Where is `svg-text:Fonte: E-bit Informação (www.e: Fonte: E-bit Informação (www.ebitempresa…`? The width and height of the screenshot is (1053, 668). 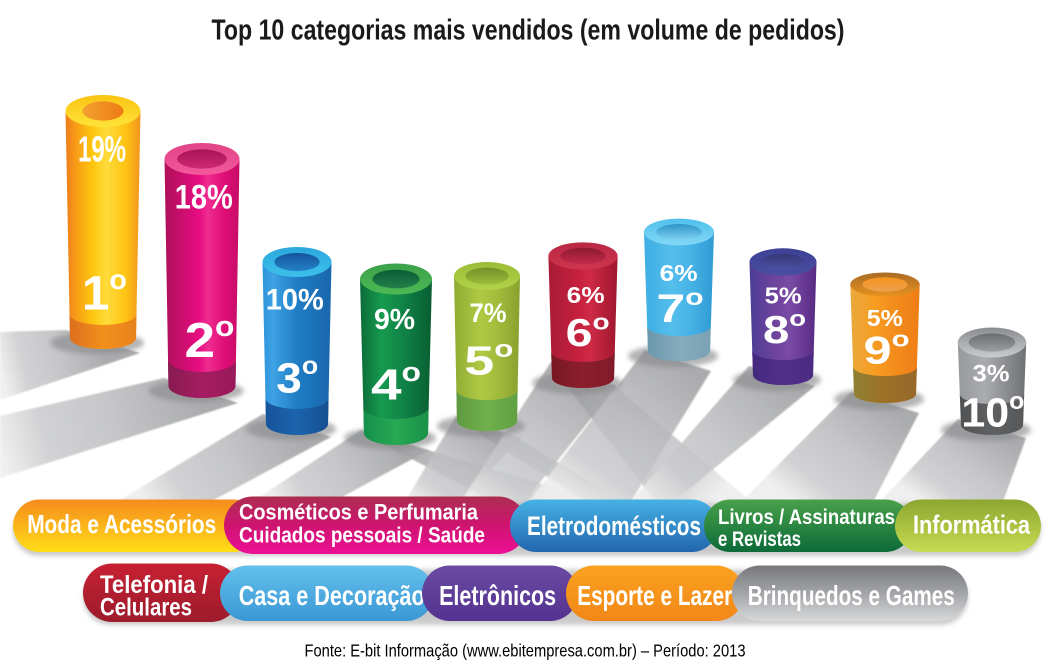
svg-text:Fonte: E-bit Informação (www.e: Fonte: E-bit Informação (www.ebitempresa… is located at coordinates (525, 651).